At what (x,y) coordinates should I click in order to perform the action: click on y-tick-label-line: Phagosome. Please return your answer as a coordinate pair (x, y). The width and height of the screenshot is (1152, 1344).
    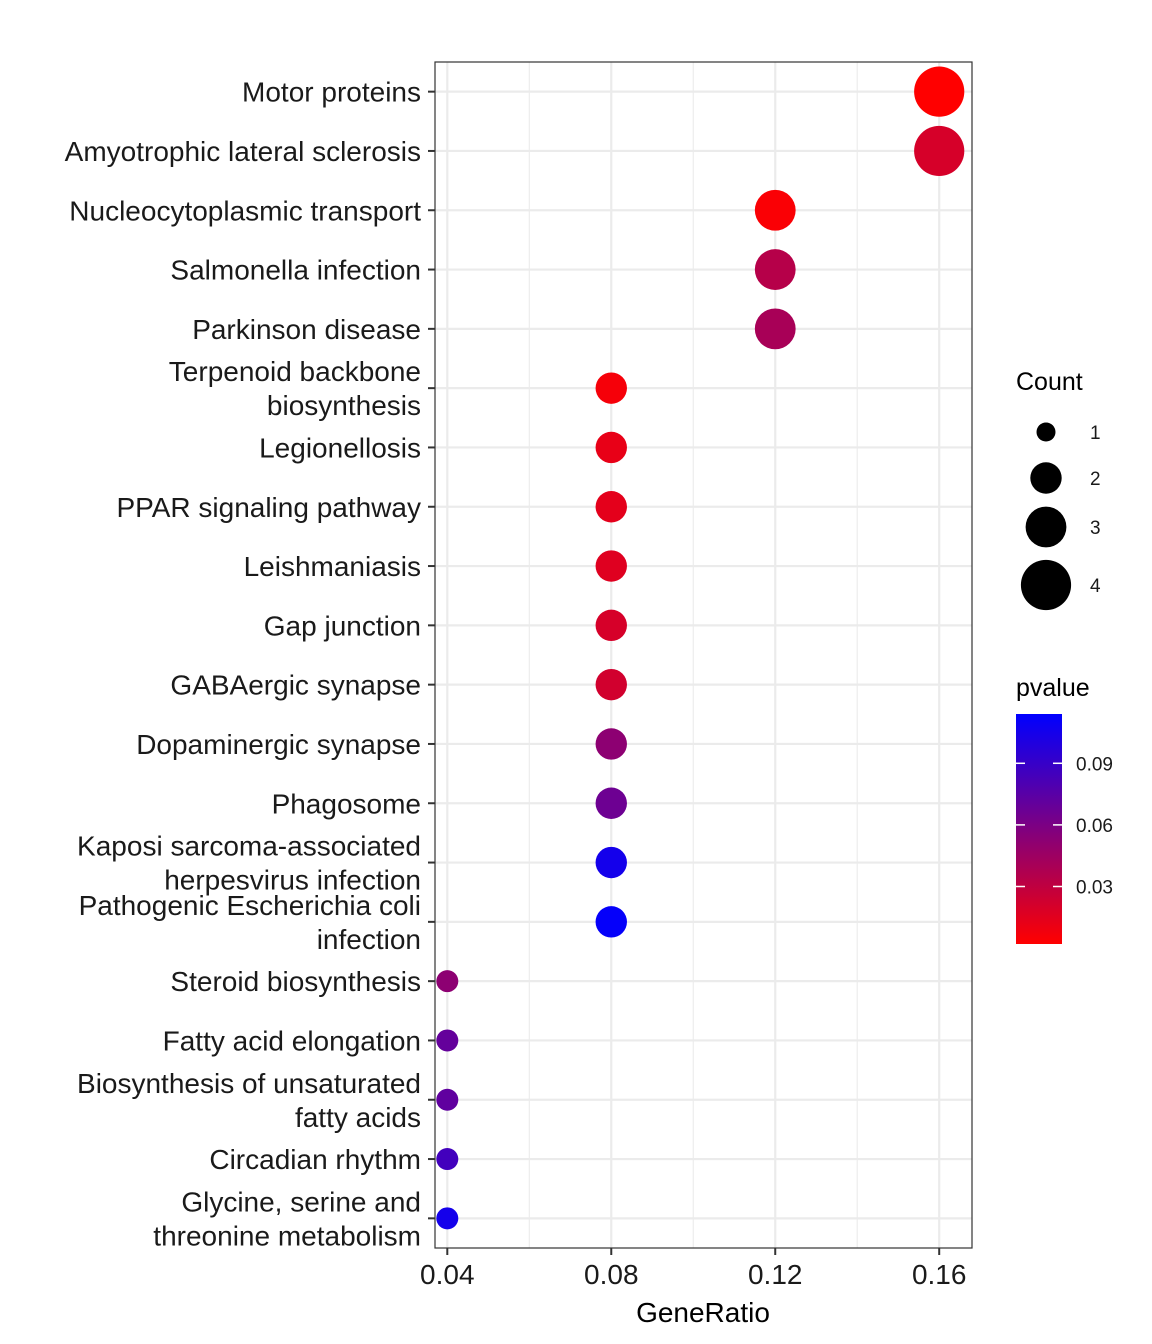
    Looking at the image, I should click on (346, 803).